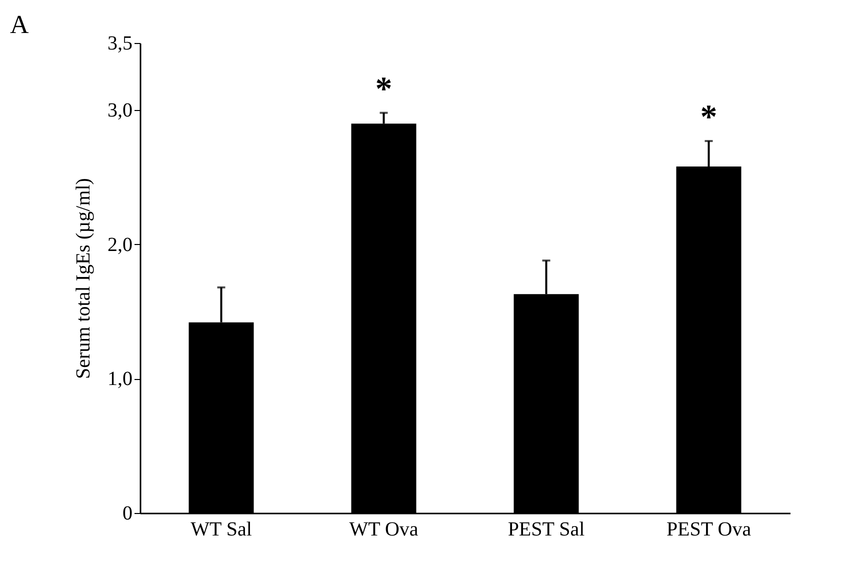 This screenshot has width=842, height=568. I want to click on x-tick-label: PEST Ova, so click(709, 529).